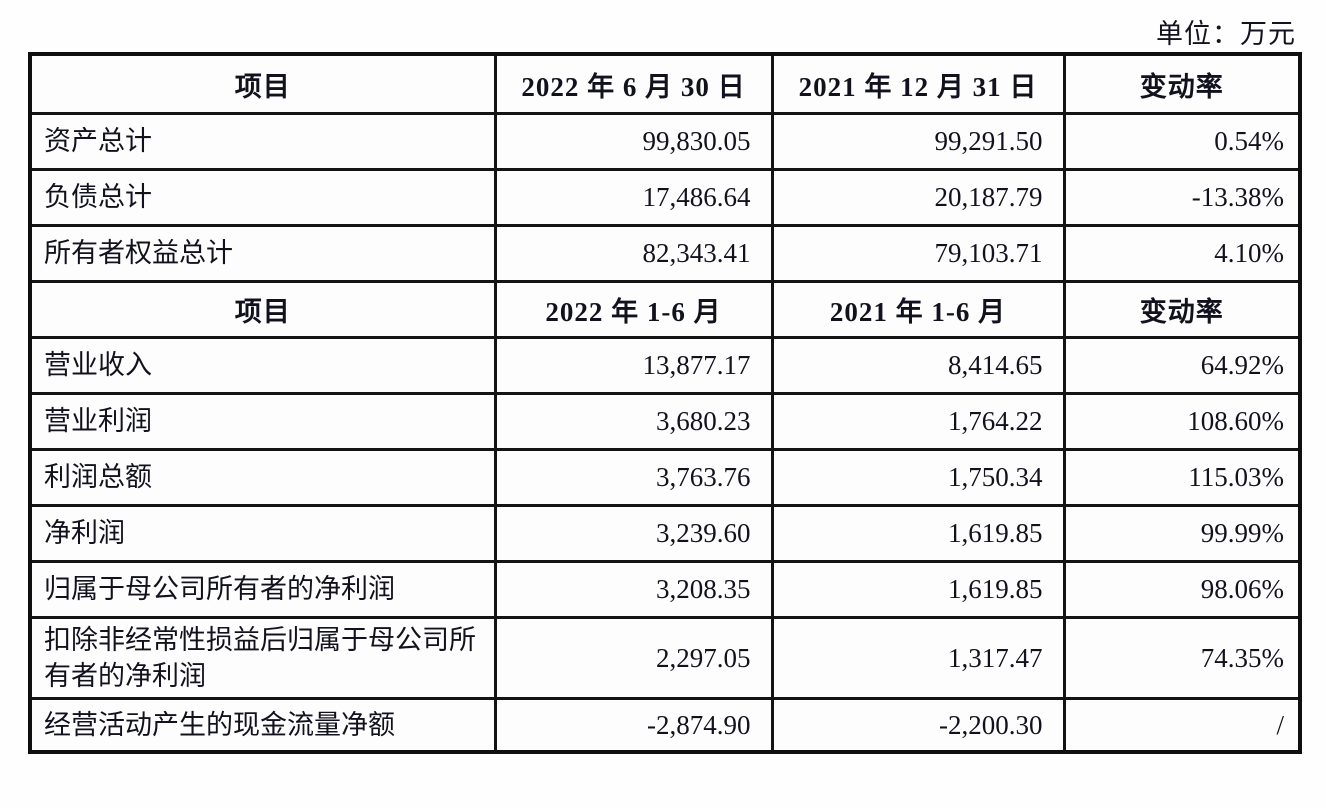  I want to click on item-cell: 负债总计, so click(262, 197).